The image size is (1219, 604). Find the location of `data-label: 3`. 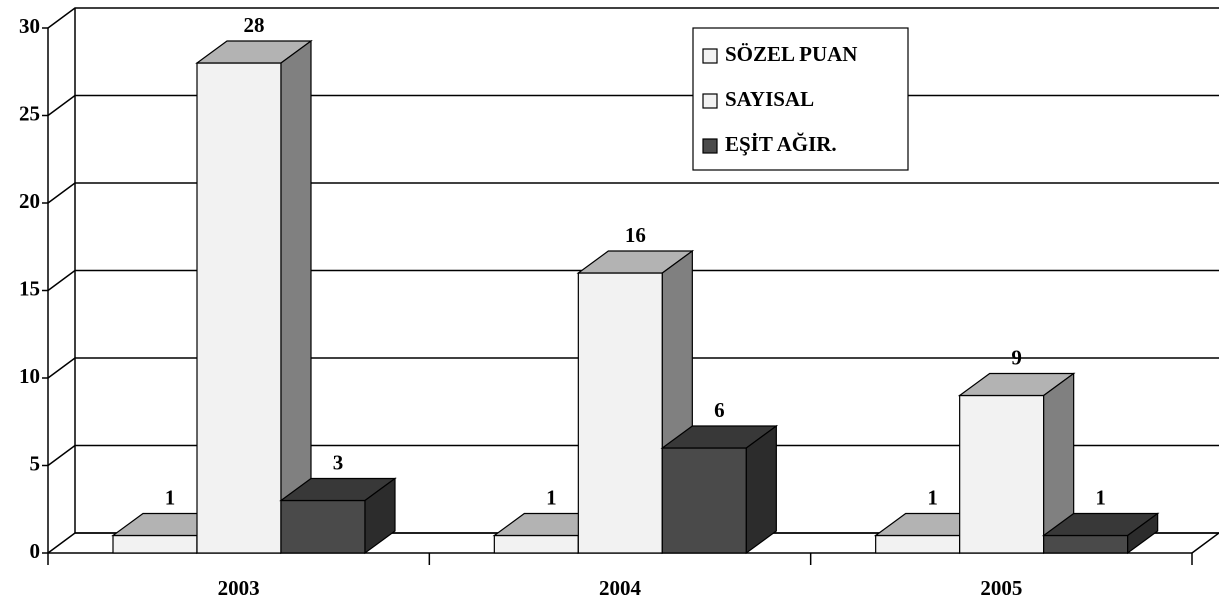

data-label: 3 is located at coordinates (338, 462).